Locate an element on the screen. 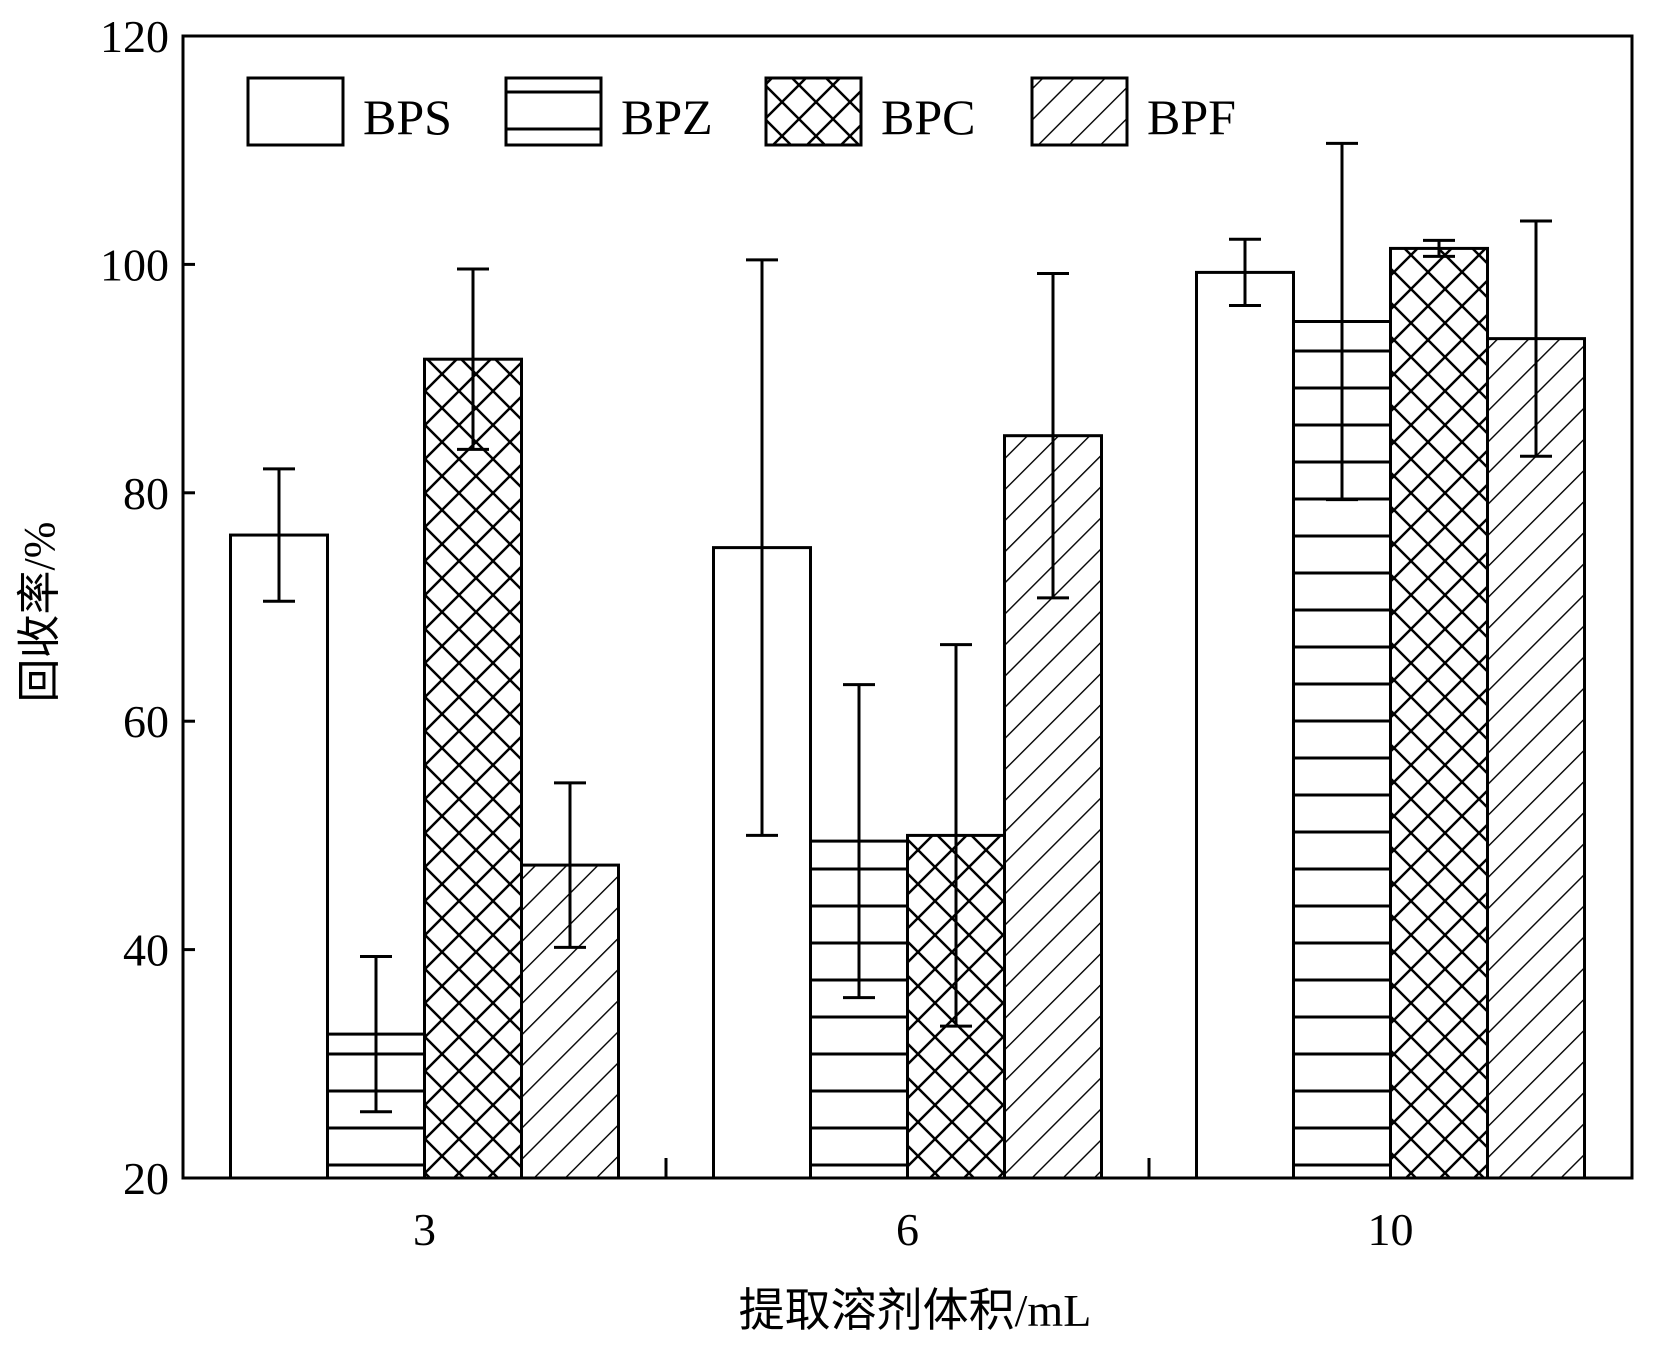 This screenshot has height=1351, width=1654. y-tick-label: 60 is located at coordinates (146, 721).